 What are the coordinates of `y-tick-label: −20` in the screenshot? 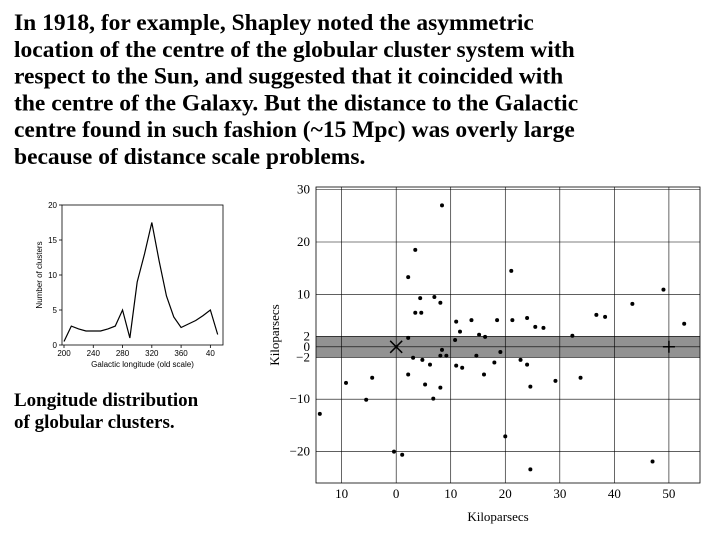 It's located at (300, 451).